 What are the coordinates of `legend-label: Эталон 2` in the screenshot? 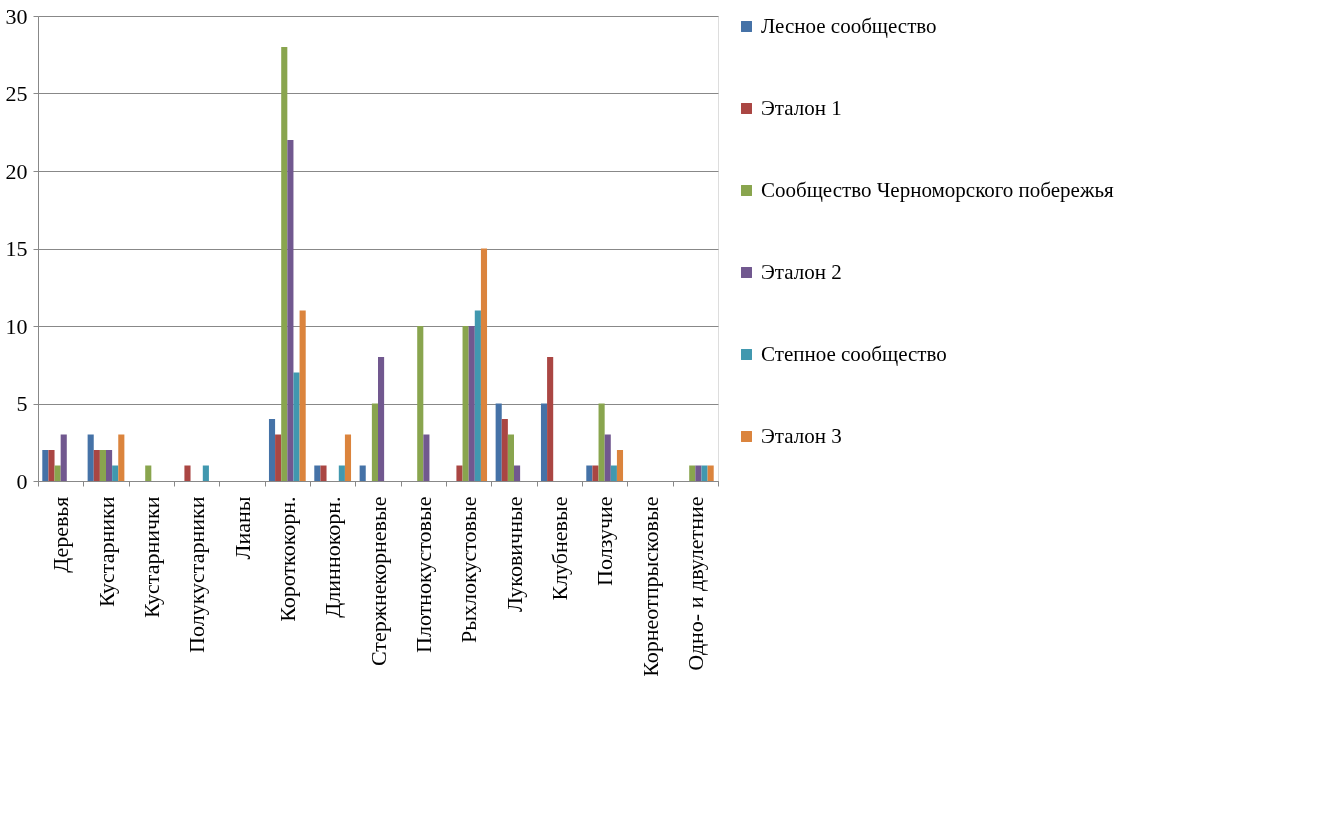 It's located at (801, 271).